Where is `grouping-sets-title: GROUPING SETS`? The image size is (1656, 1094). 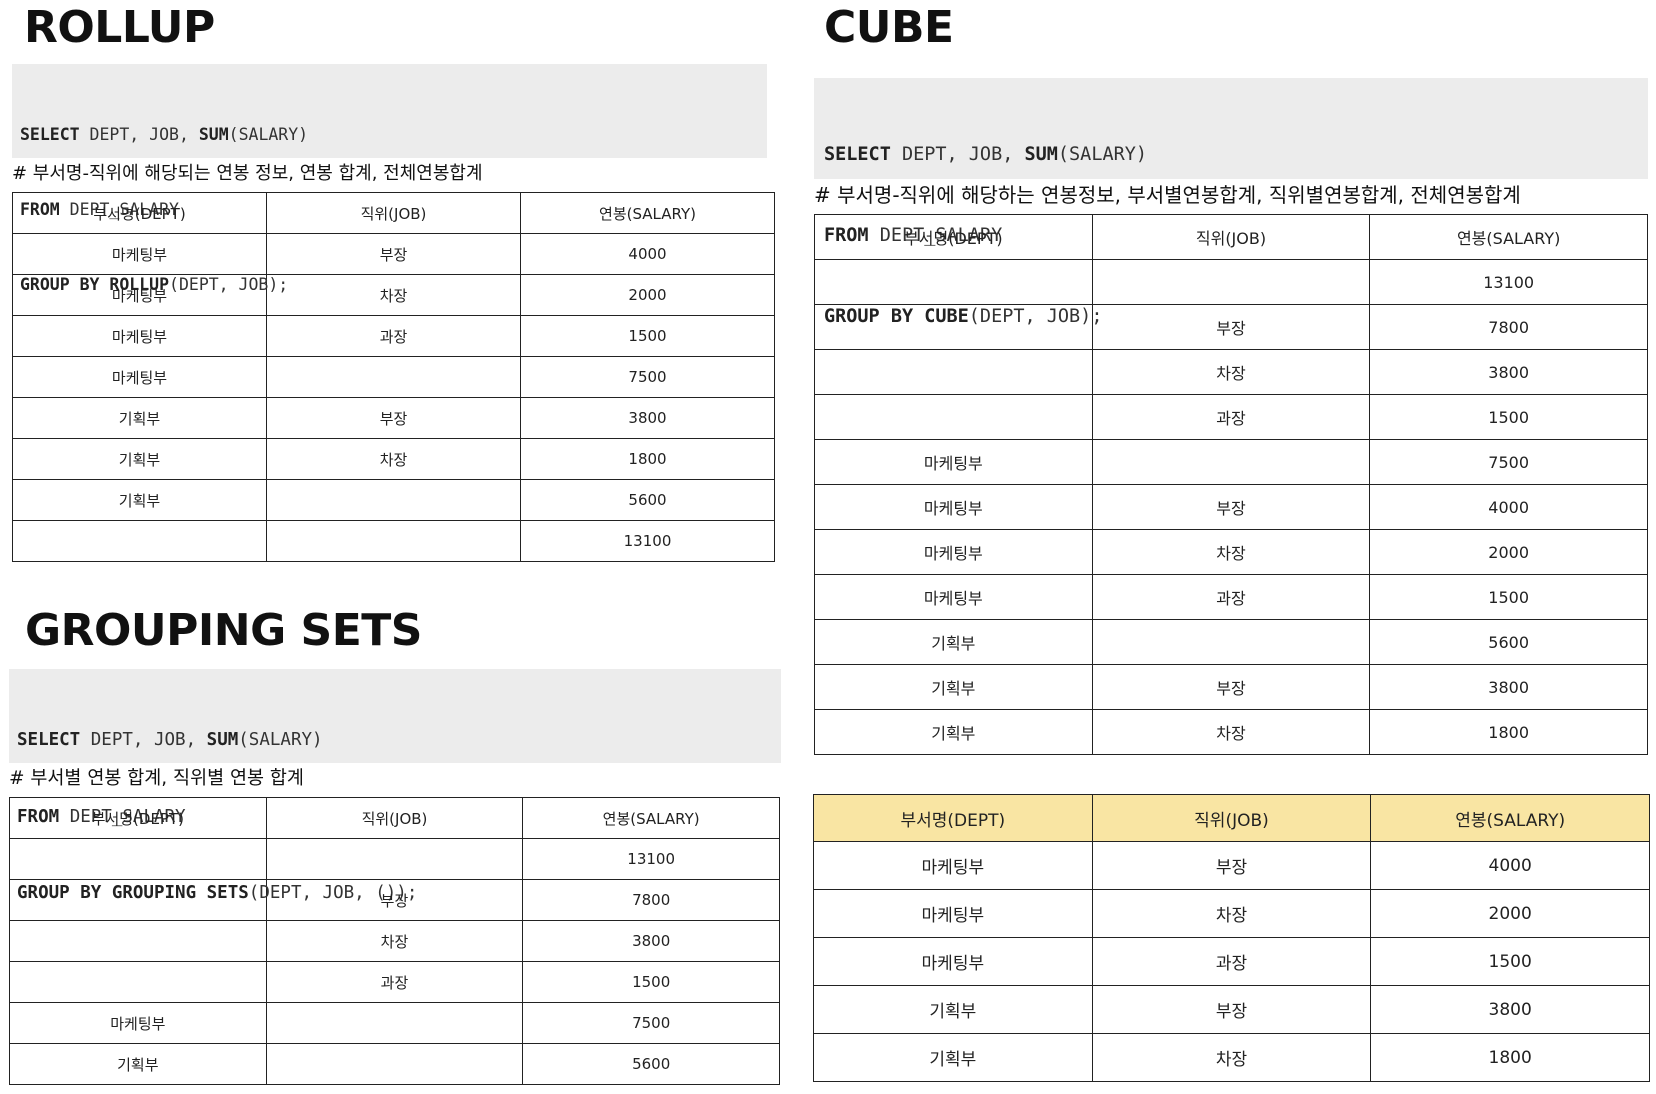 grouping-sets-title: GROUPING SETS is located at coordinates (223, 630).